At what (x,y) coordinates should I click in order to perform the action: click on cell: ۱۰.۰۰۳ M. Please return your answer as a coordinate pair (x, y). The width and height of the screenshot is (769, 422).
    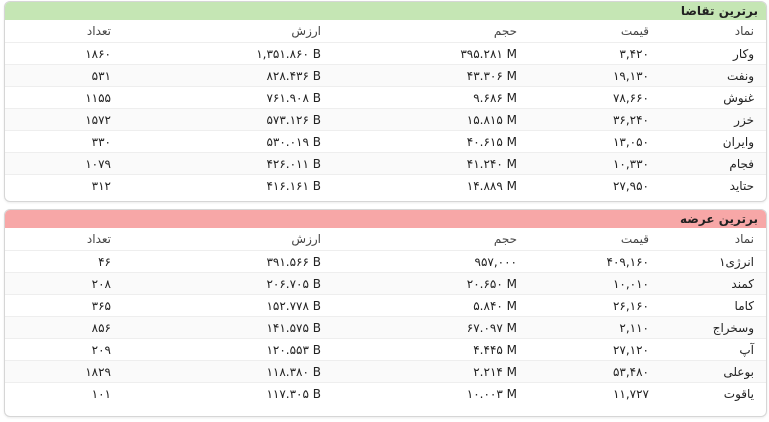
    Looking at the image, I should click on (419, 393).